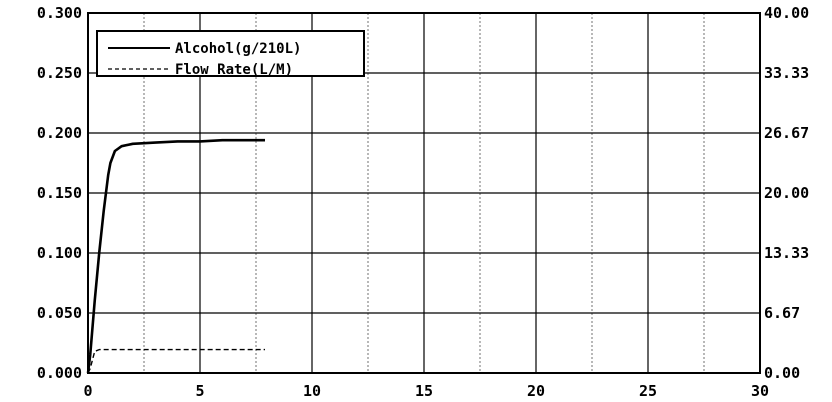 The width and height of the screenshot is (832, 402). What do you see at coordinates (782, 313) in the screenshot?
I see `y-tick-label-right: 6.67` at bounding box center [782, 313].